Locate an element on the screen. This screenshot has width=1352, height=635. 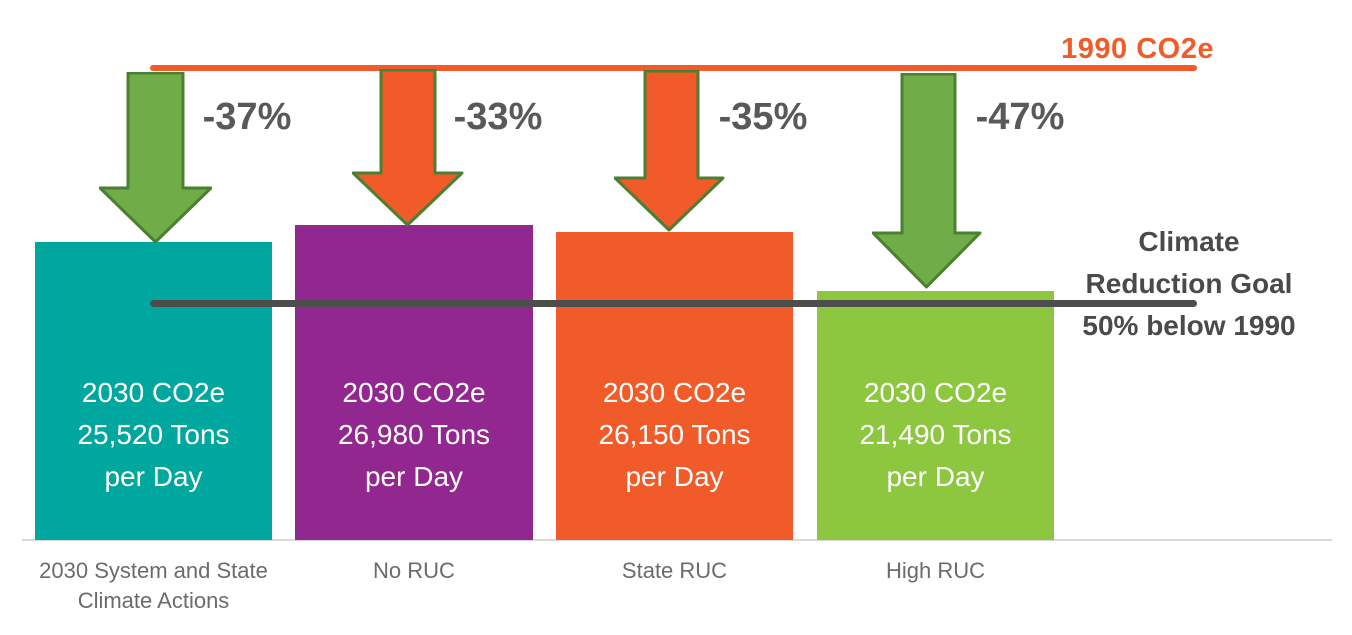
bar-high-ruc is located at coordinates (935, 415).